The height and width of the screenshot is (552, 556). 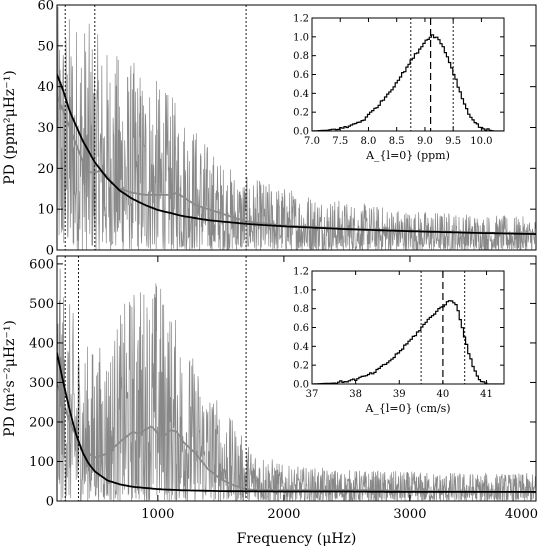 I want to click on bottom-xtick-label: 1000, so click(x=157, y=514).